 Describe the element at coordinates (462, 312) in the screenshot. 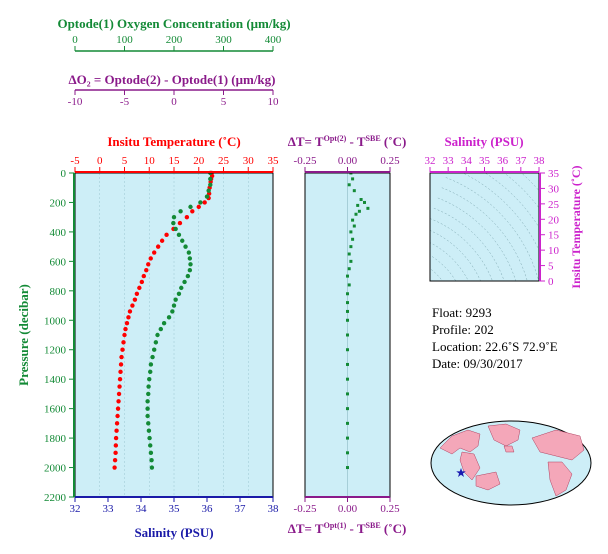

I see `float-id: Float: 9293` at that location.